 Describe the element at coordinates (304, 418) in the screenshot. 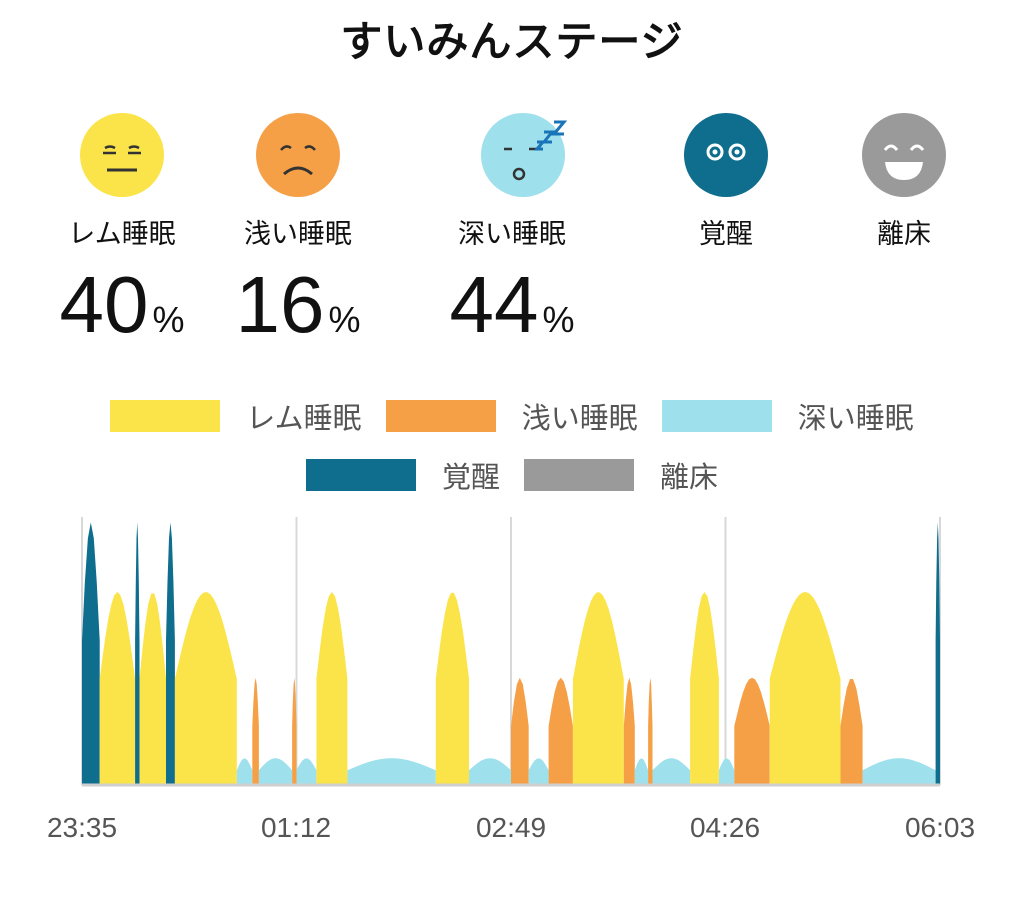

I see `legend-label: レム睡眠` at that location.